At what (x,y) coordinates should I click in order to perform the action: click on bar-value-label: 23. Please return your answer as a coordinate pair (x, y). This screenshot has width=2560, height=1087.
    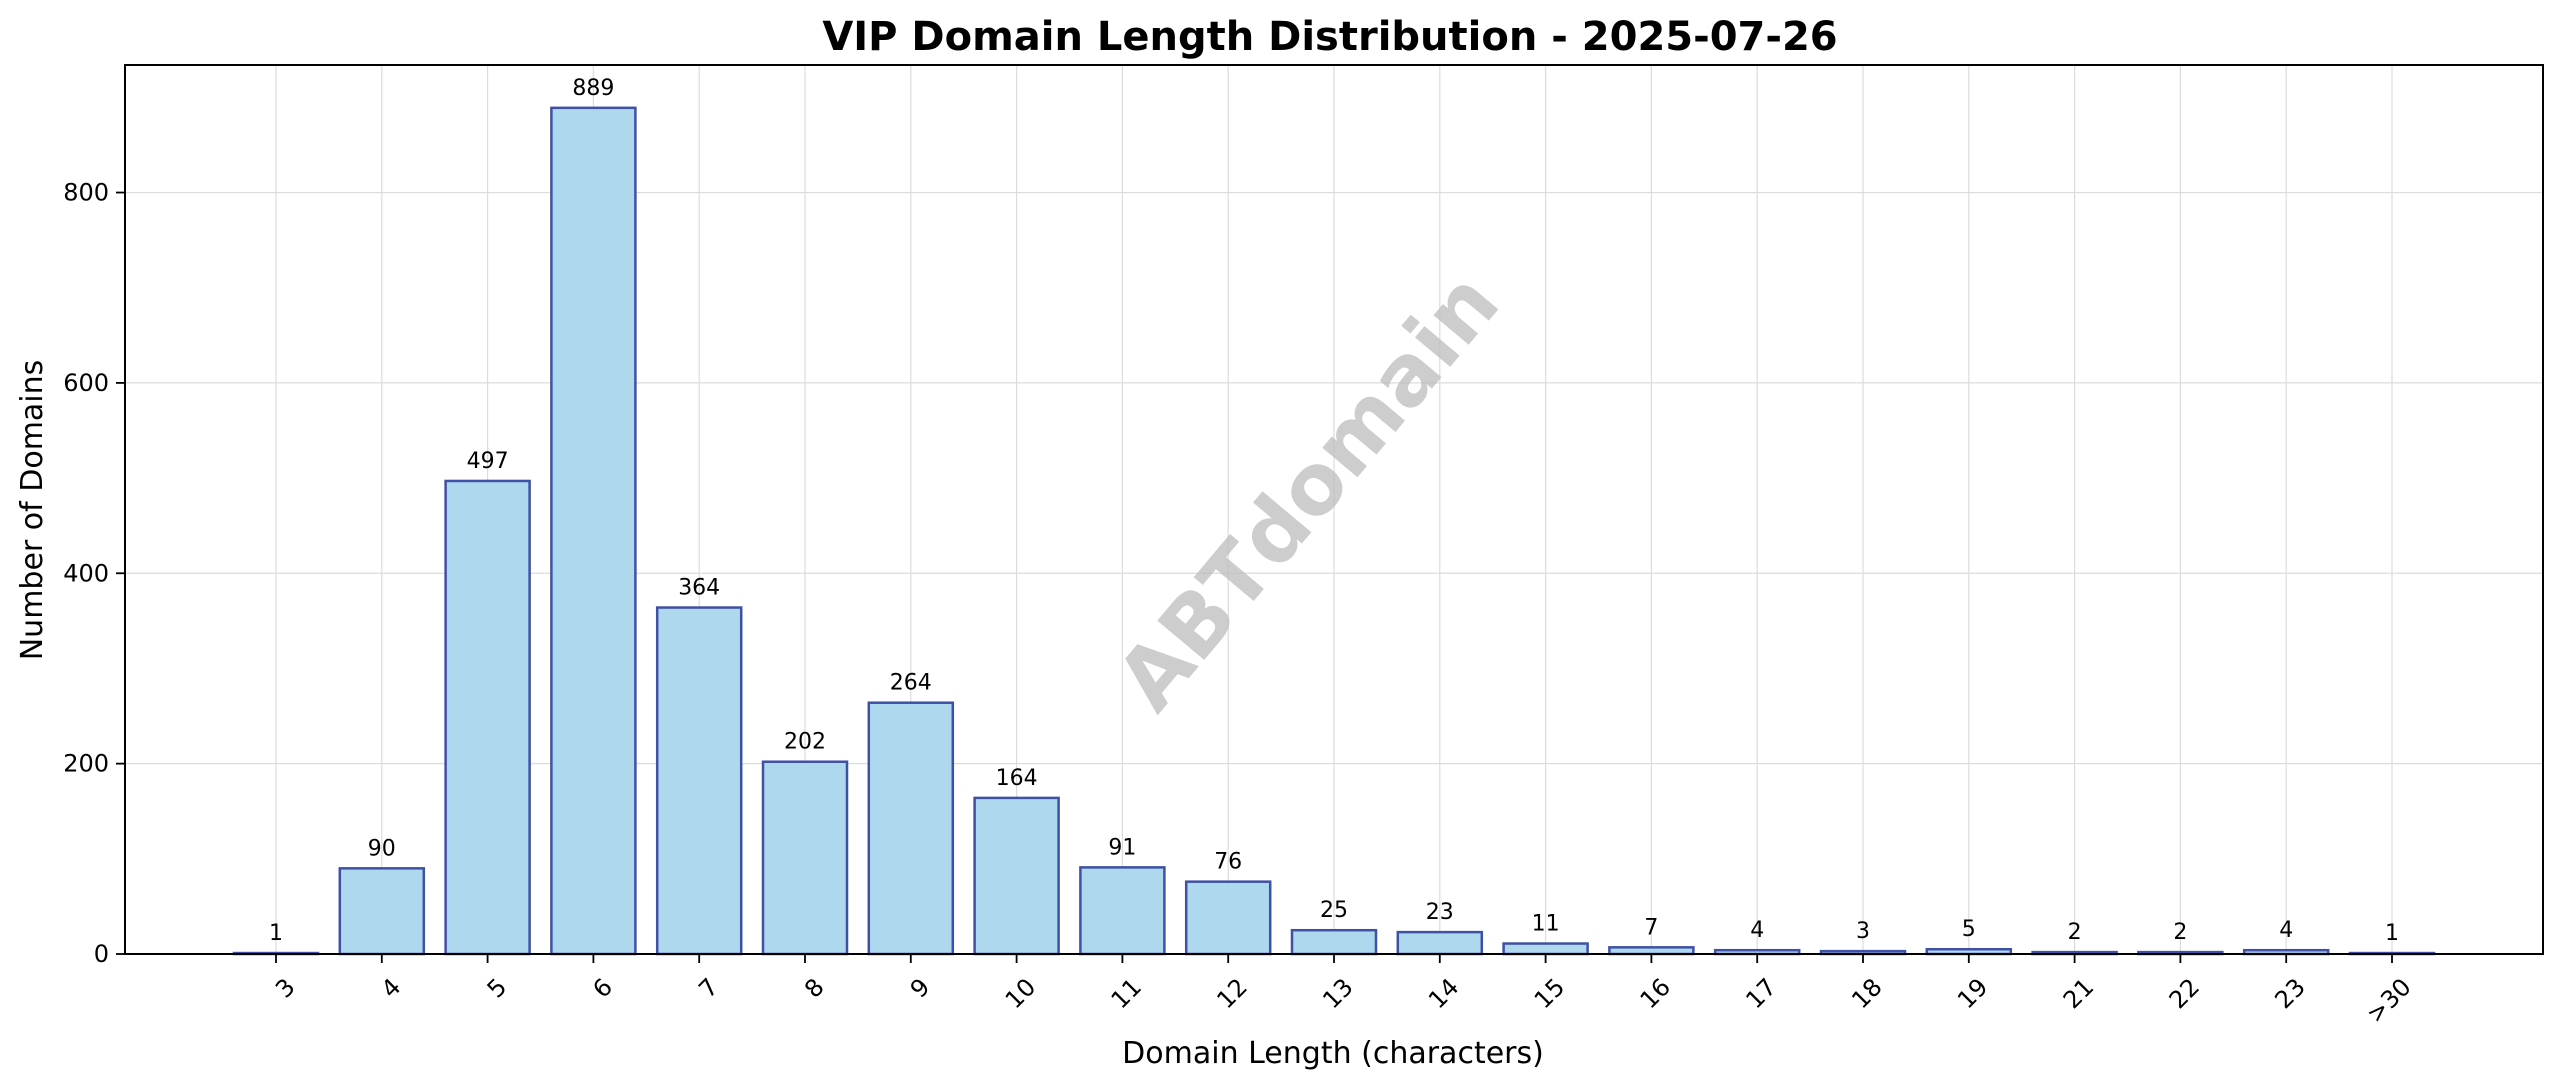
    Looking at the image, I should click on (1440, 912).